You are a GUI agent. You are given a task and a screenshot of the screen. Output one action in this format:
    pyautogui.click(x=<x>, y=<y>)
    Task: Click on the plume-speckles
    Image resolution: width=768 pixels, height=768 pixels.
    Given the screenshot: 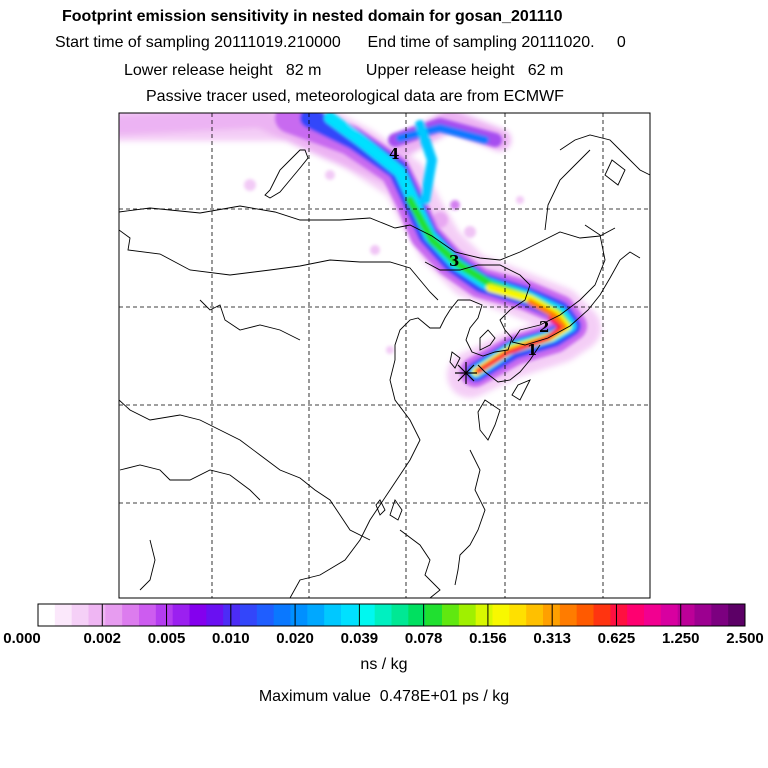 What is the action you would take?
    pyautogui.click(x=384, y=262)
    